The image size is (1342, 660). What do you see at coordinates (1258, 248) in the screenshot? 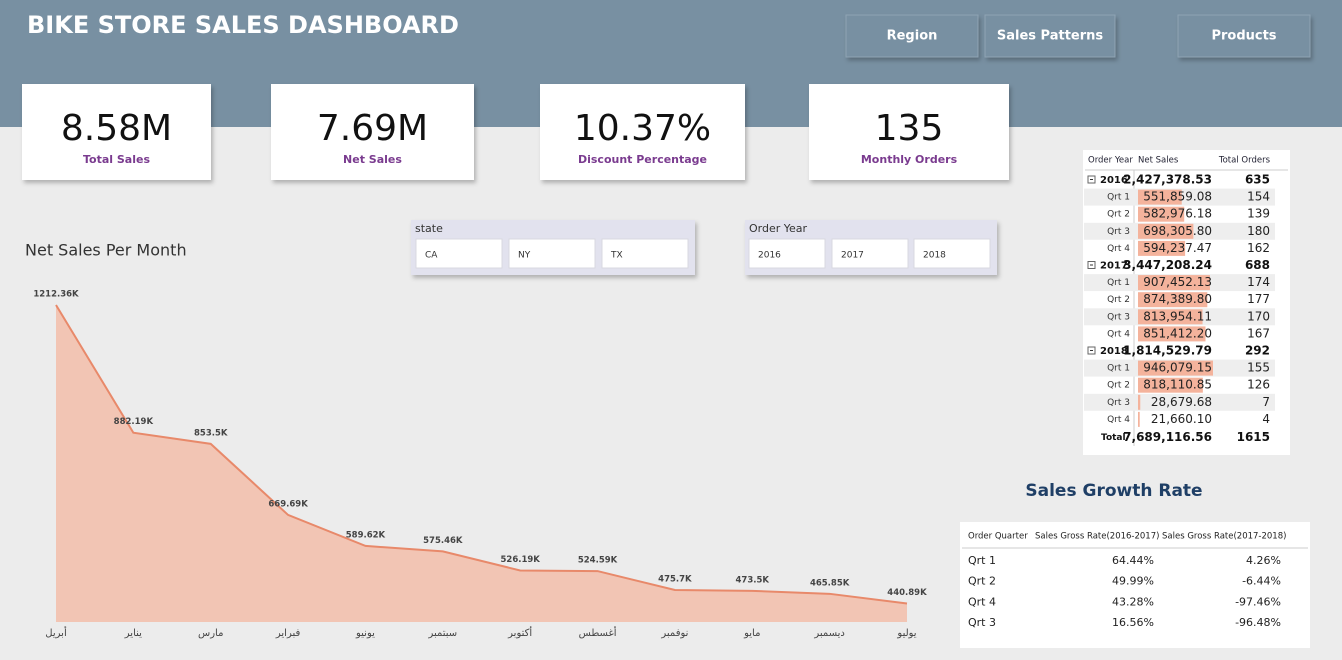
I see `quarter-orders: 162` at bounding box center [1258, 248].